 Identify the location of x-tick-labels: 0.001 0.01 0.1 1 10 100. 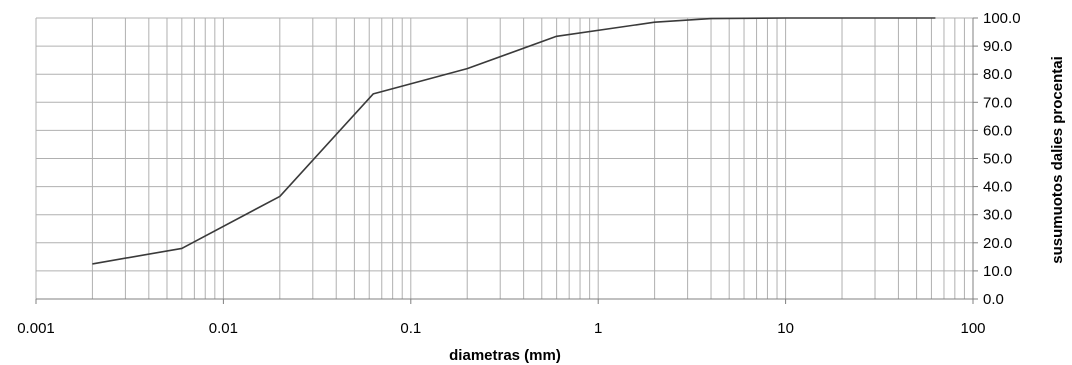
(501, 328).